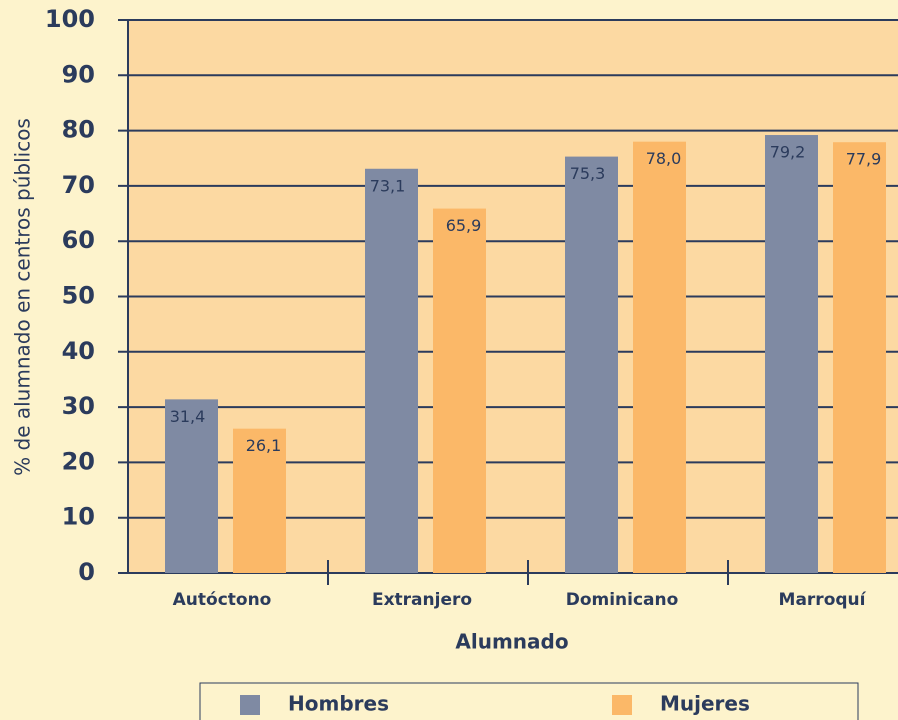 The height and width of the screenshot is (720, 898). I want to click on y-tick-label: 100, so click(70, 19).